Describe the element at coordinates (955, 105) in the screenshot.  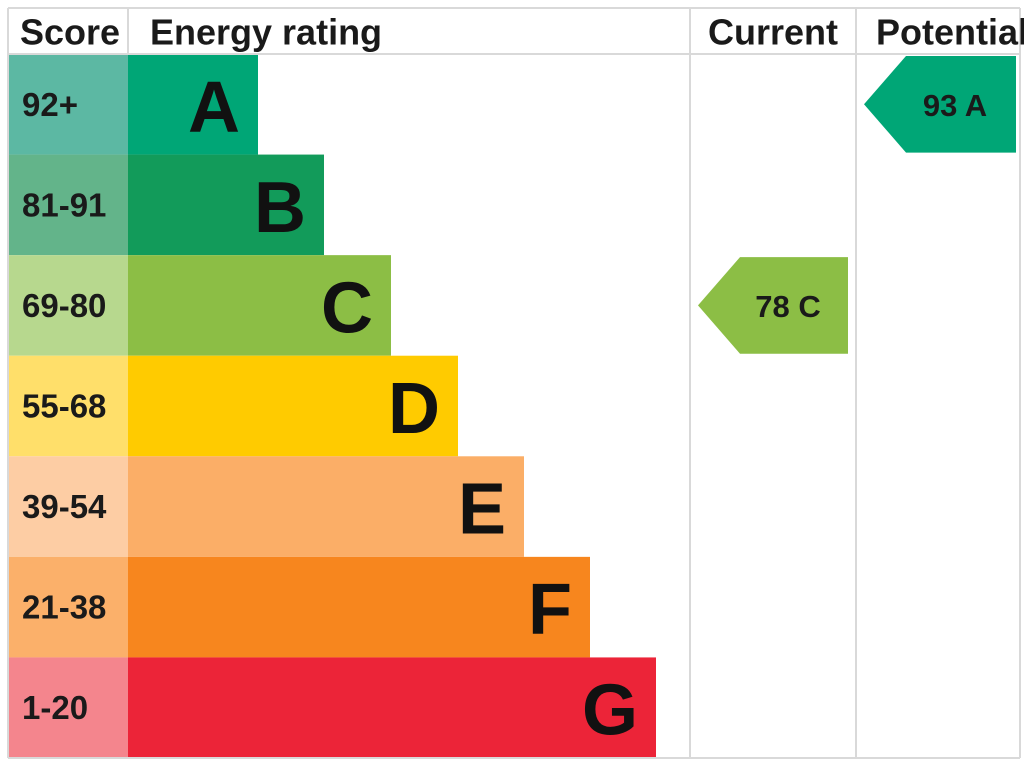
I see `potential-rating-arrow-label: 93 A` at that location.